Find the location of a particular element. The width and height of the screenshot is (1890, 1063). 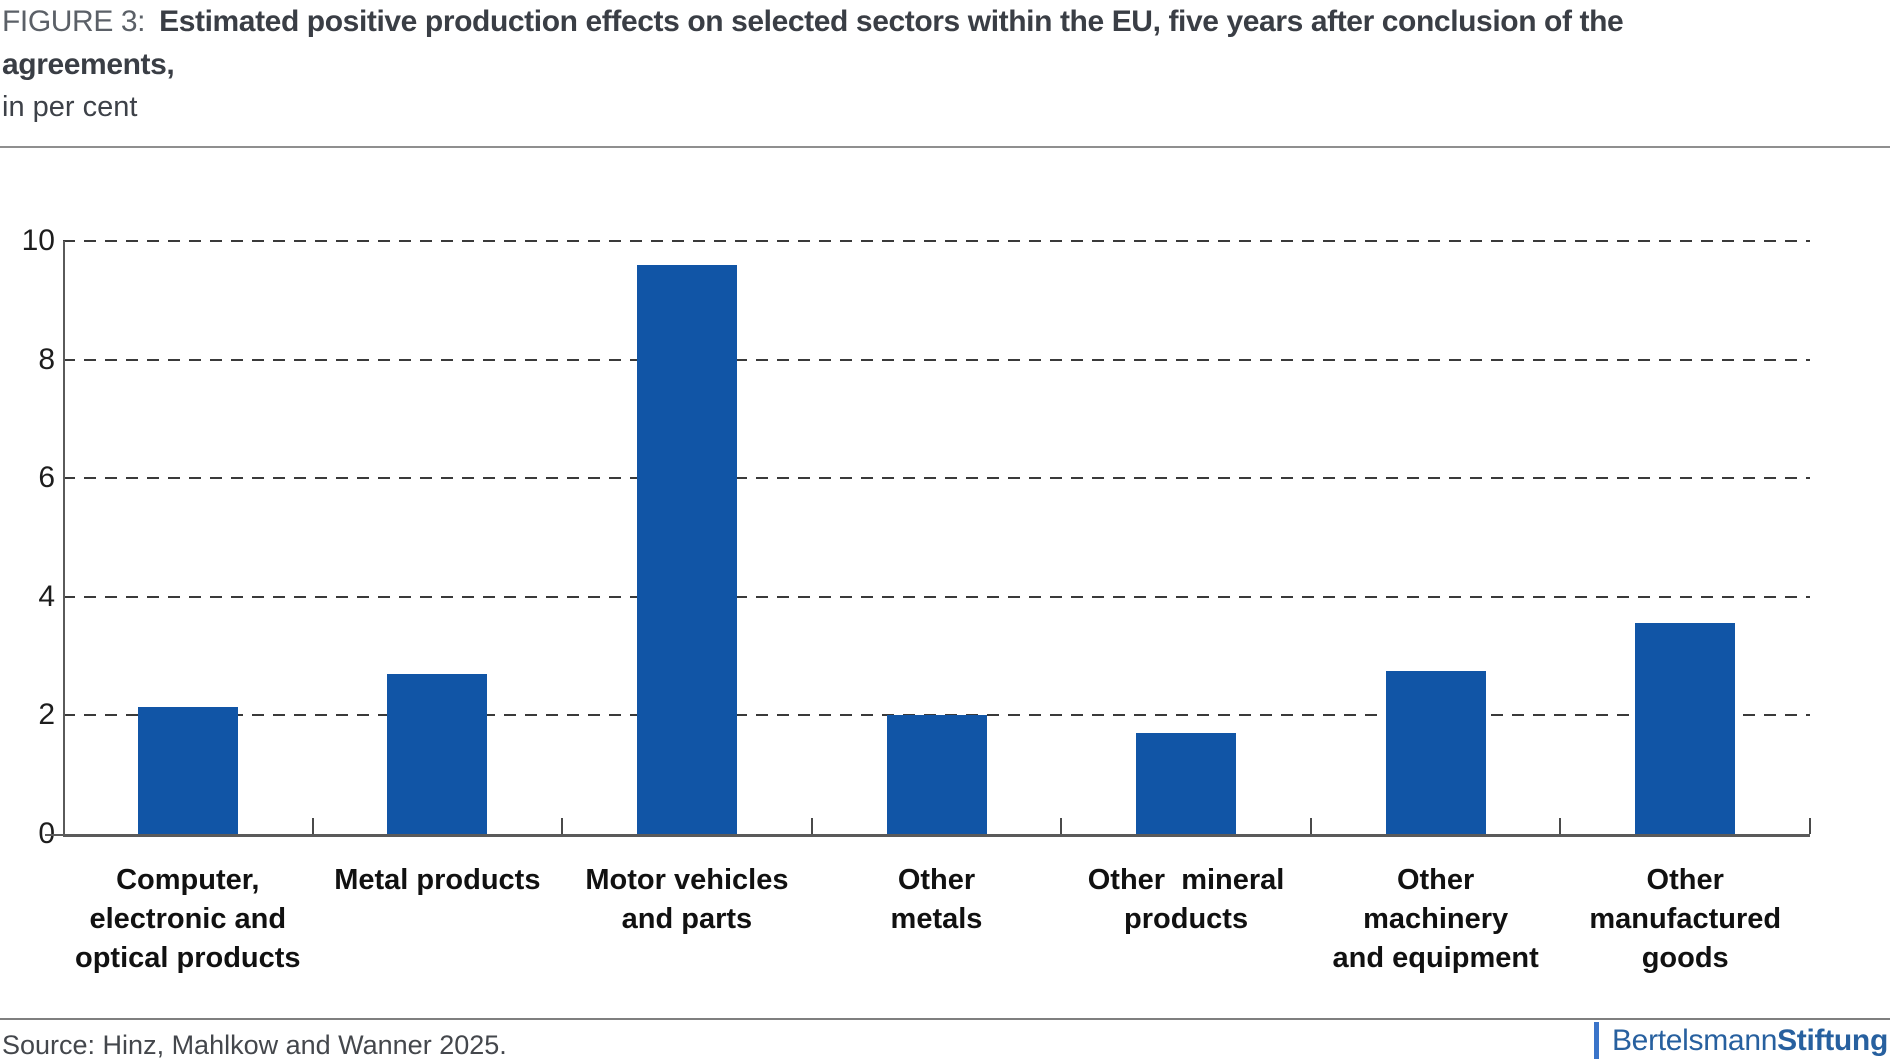

x-category-label-4: Other metals is located at coordinates (936, 899).